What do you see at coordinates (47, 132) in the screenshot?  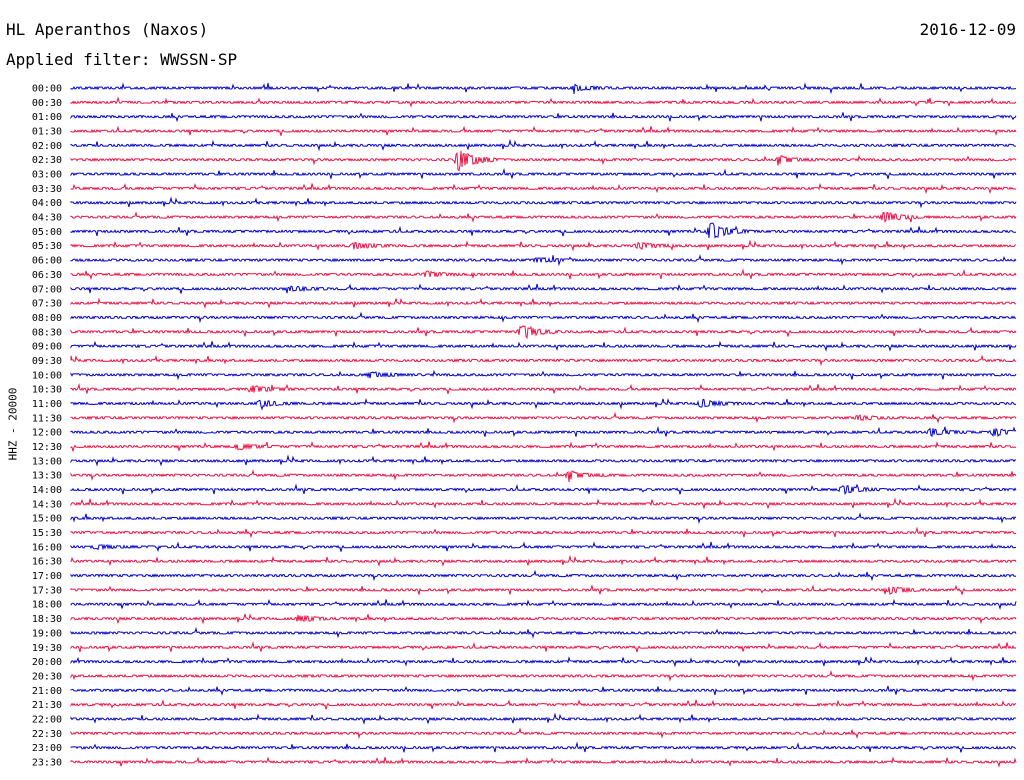 I see `time-tick-label: 01:30` at bounding box center [47, 132].